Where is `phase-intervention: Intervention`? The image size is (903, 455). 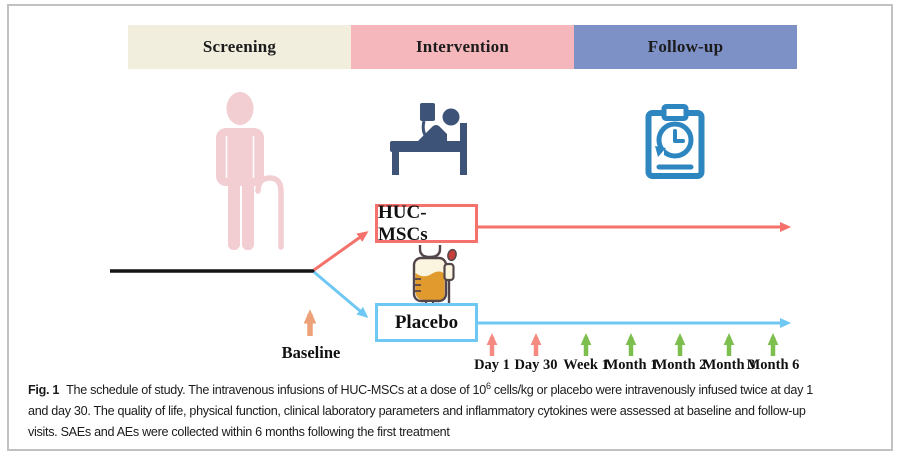
phase-intervention: Intervention is located at coordinates (462, 47).